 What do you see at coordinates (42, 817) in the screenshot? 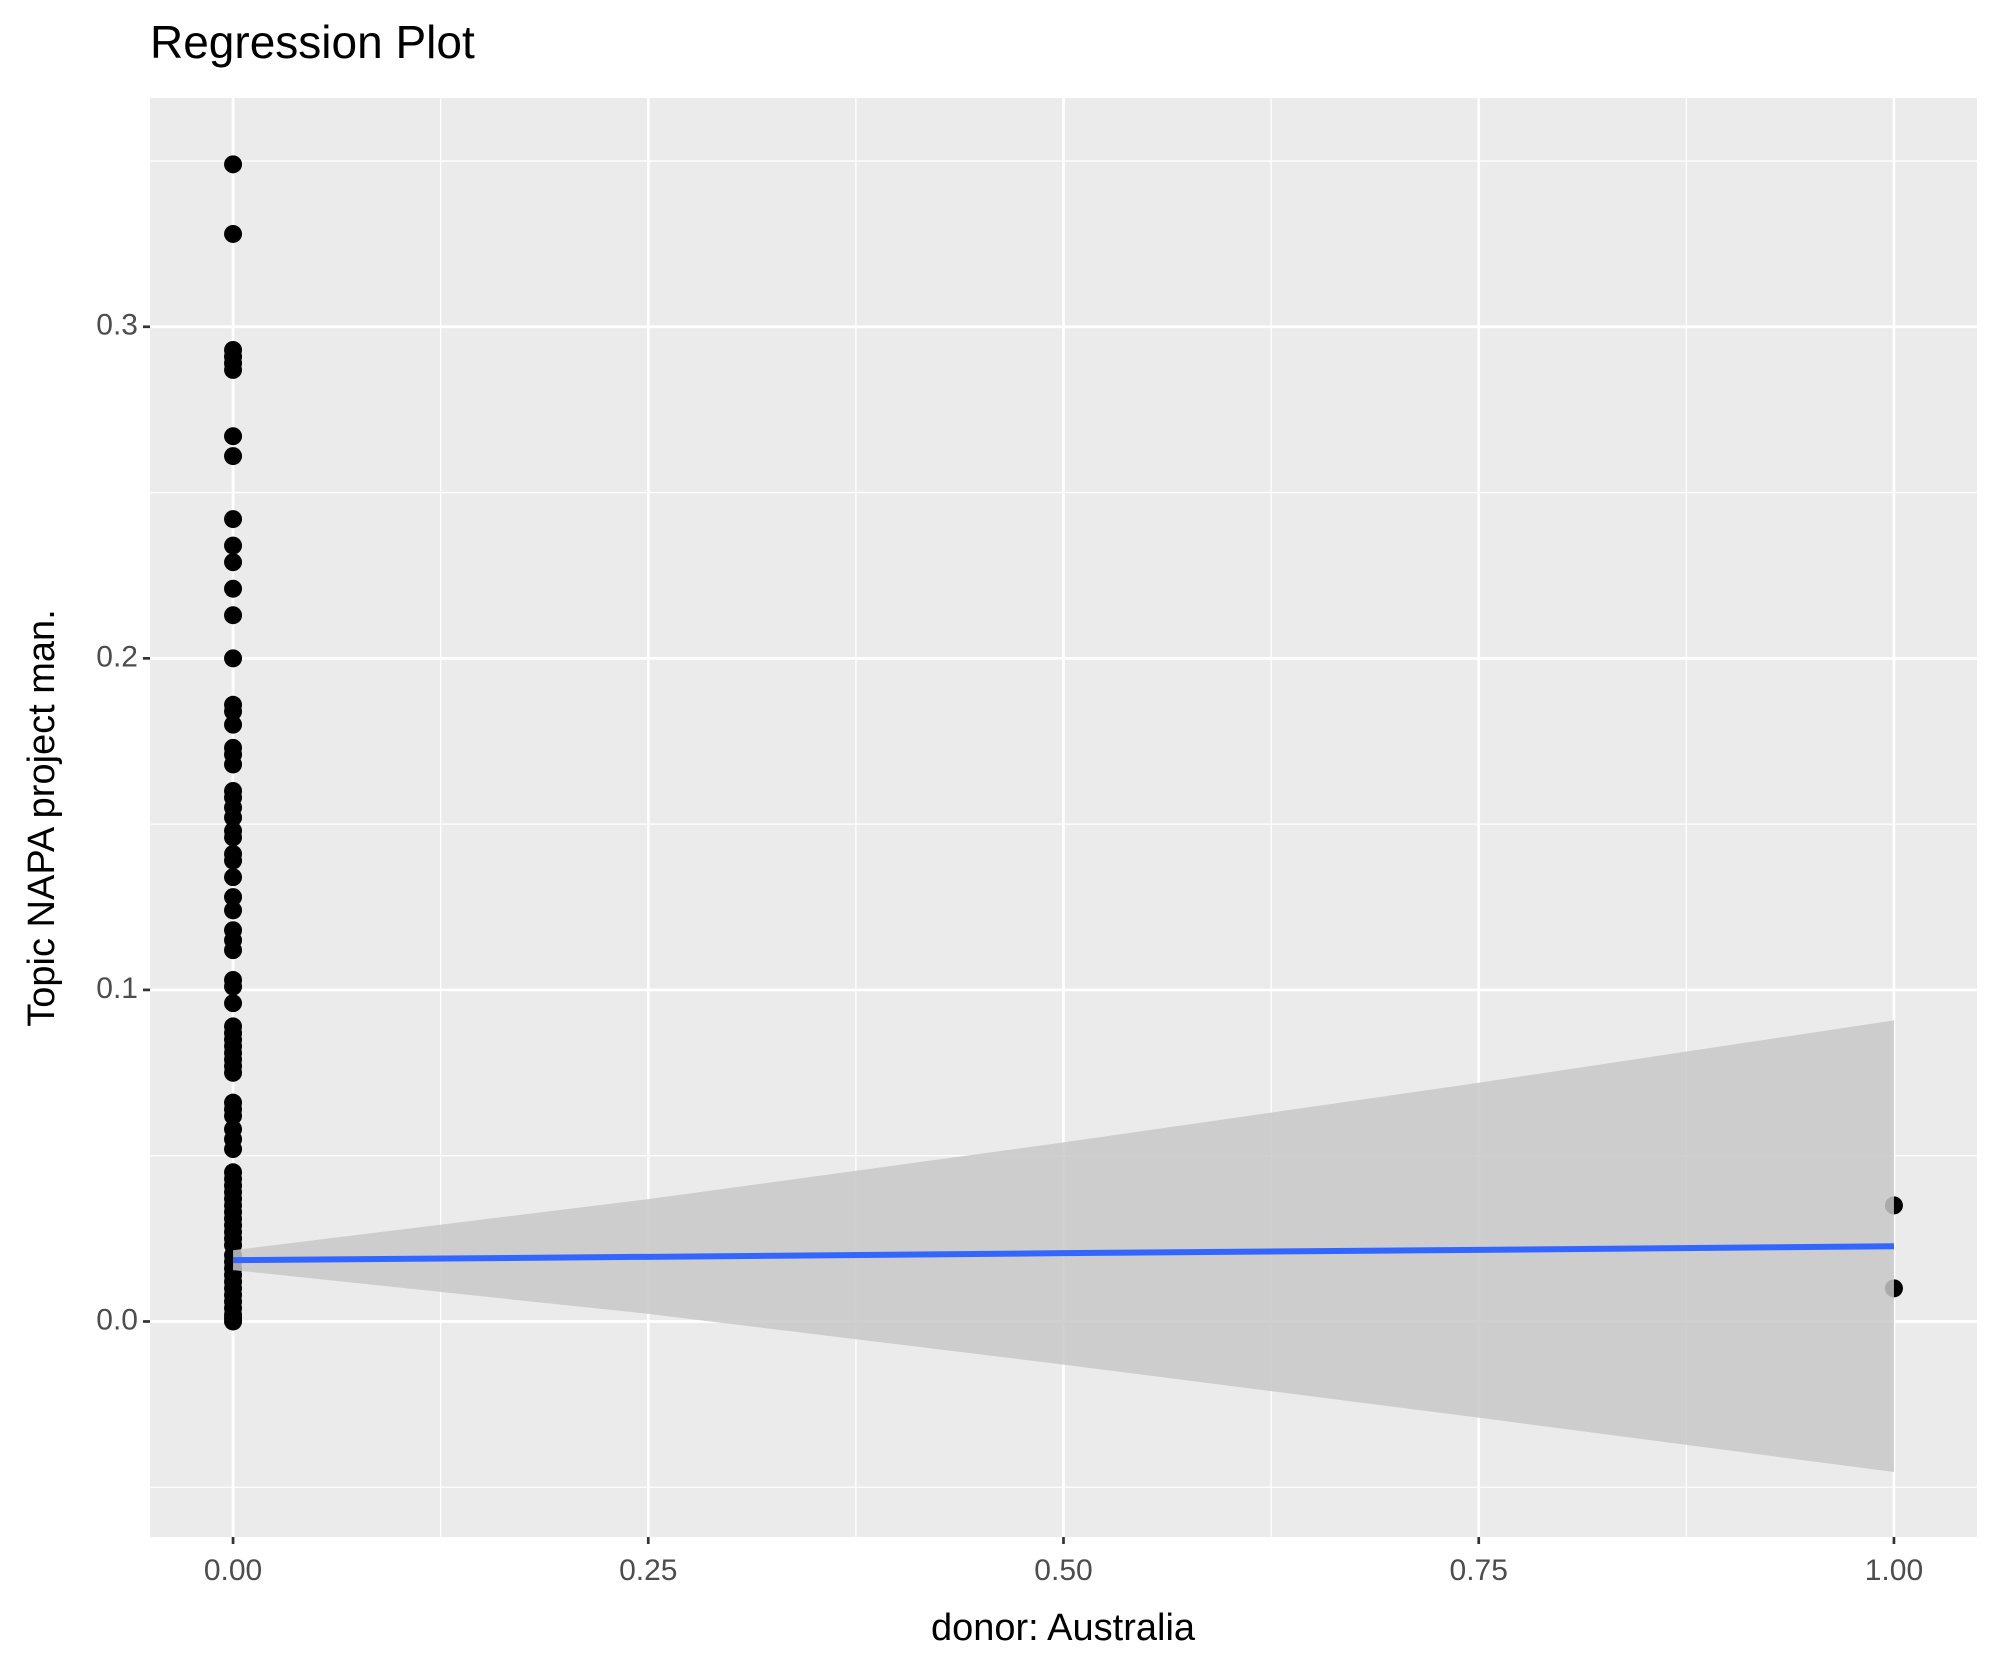
I see `y-axis-title: Topic NAPA project man.` at bounding box center [42, 817].